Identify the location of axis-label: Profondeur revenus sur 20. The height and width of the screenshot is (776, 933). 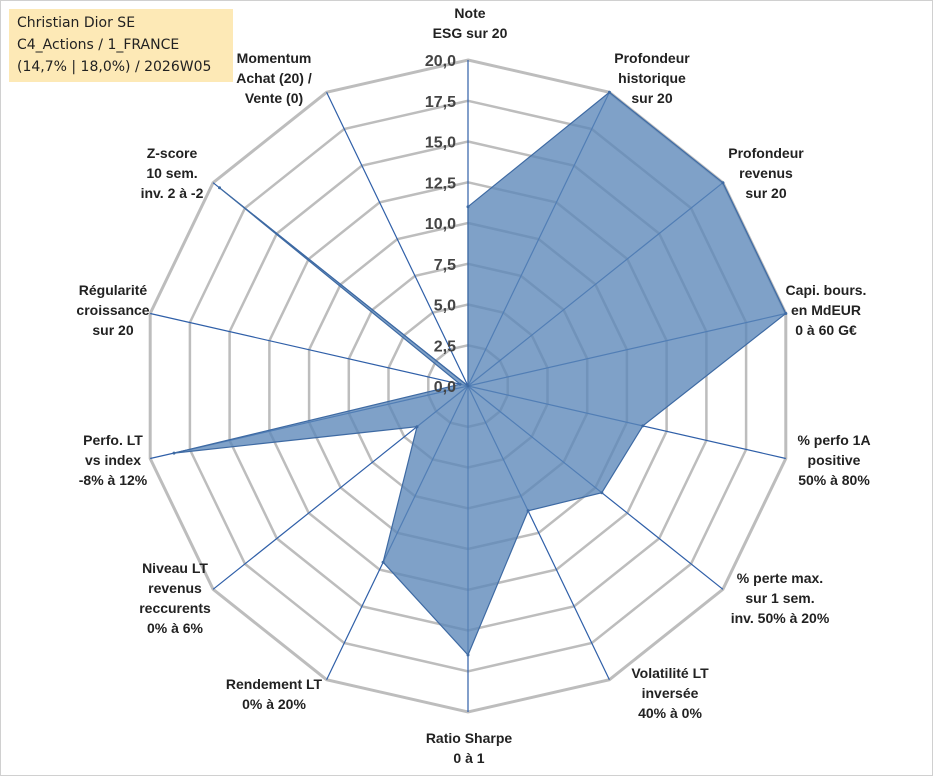
(766, 173).